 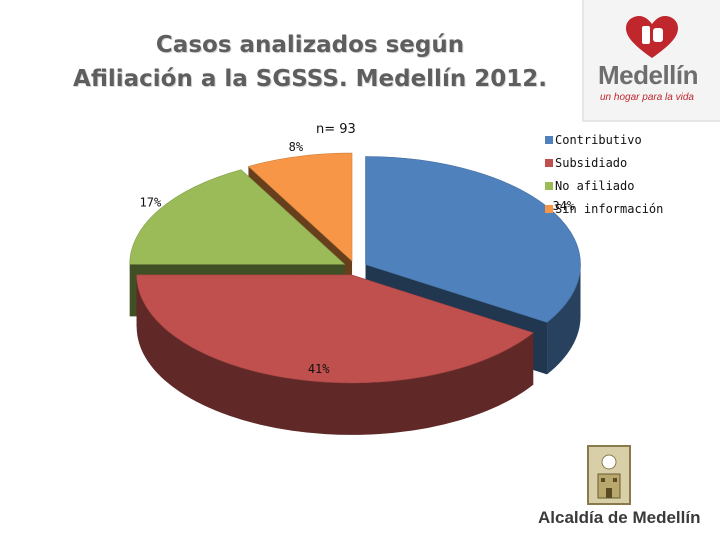 What do you see at coordinates (310, 79) in the screenshot?
I see `chart-title-line-2: Afiliación a la SGSSS. Medellín 2012.` at bounding box center [310, 79].